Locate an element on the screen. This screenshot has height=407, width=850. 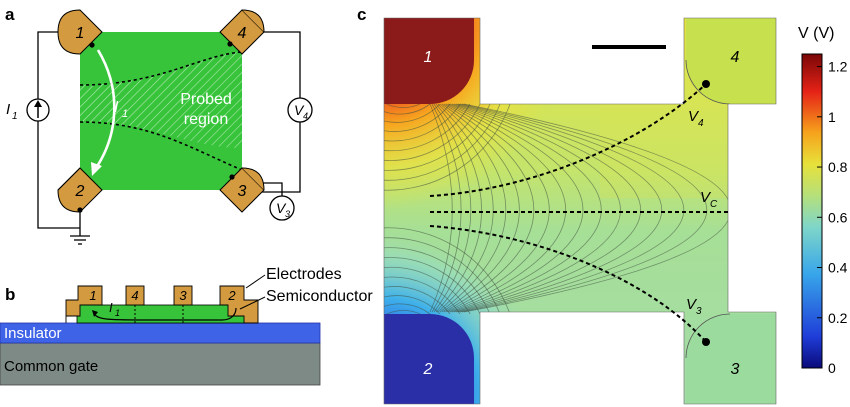
probe-label-v3-sub: 3 is located at coordinates (699, 311).